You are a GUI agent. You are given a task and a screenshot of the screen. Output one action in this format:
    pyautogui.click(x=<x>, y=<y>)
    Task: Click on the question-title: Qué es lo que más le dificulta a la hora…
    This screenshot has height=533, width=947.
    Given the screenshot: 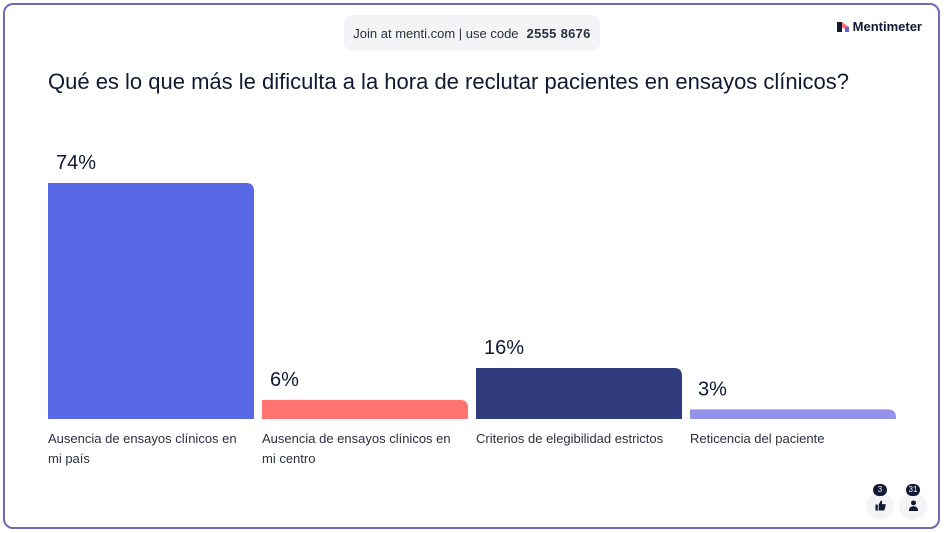 What is the action you would take?
    pyautogui.click(x=449, y=81)
    